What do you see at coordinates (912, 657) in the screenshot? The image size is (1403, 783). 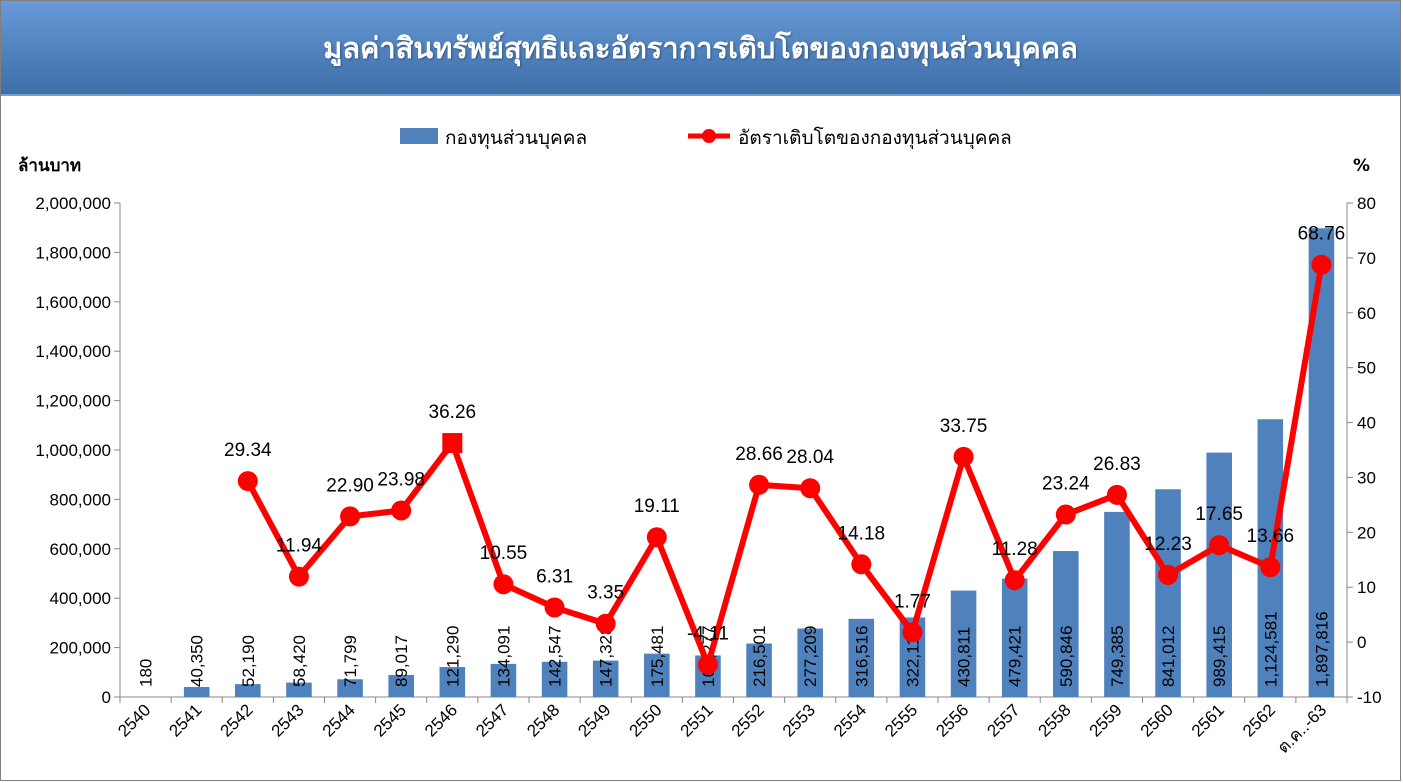 I see `bar-value-label: 322,111` at bounding box center [912, 657].